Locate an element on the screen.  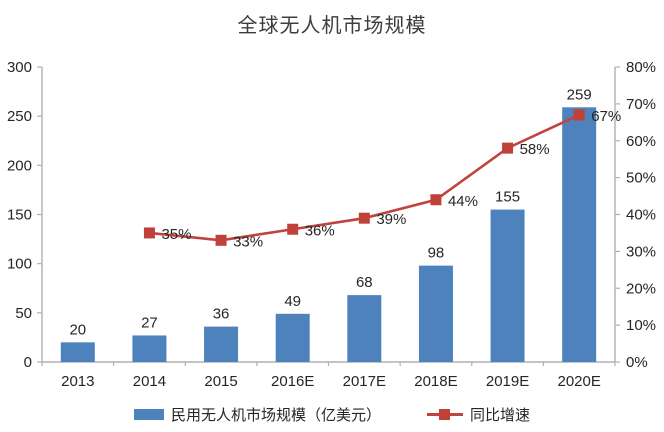
bar-data-label: 68 is located at coordinates (364, 282).